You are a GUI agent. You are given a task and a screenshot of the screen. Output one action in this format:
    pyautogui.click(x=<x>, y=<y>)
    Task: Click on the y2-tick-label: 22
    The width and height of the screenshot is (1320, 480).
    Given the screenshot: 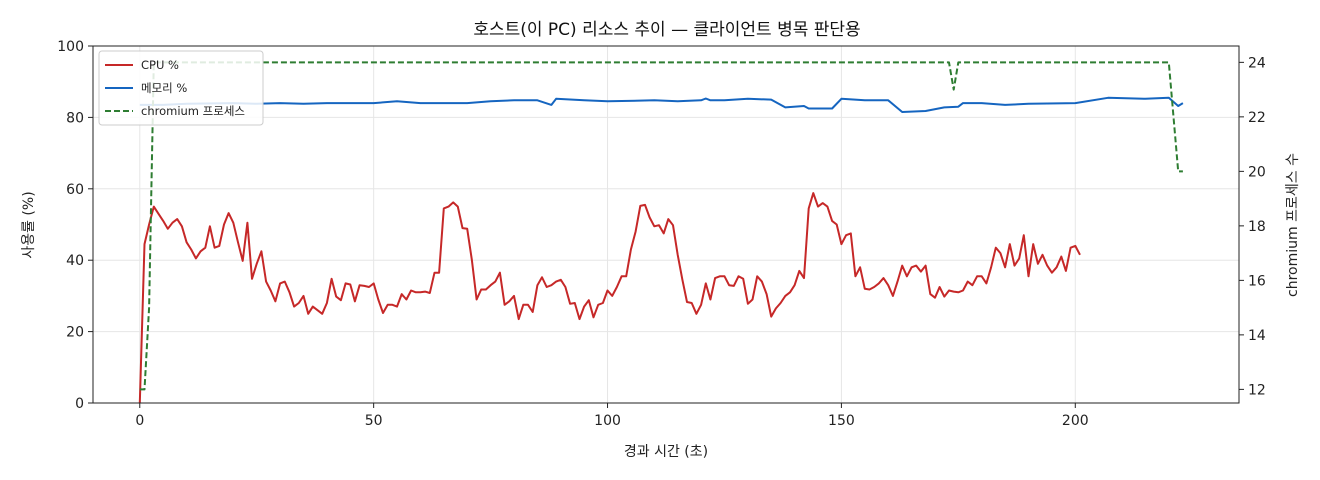 What is the action you would take?
    pyautogui.click(x=1257, y=118)
    